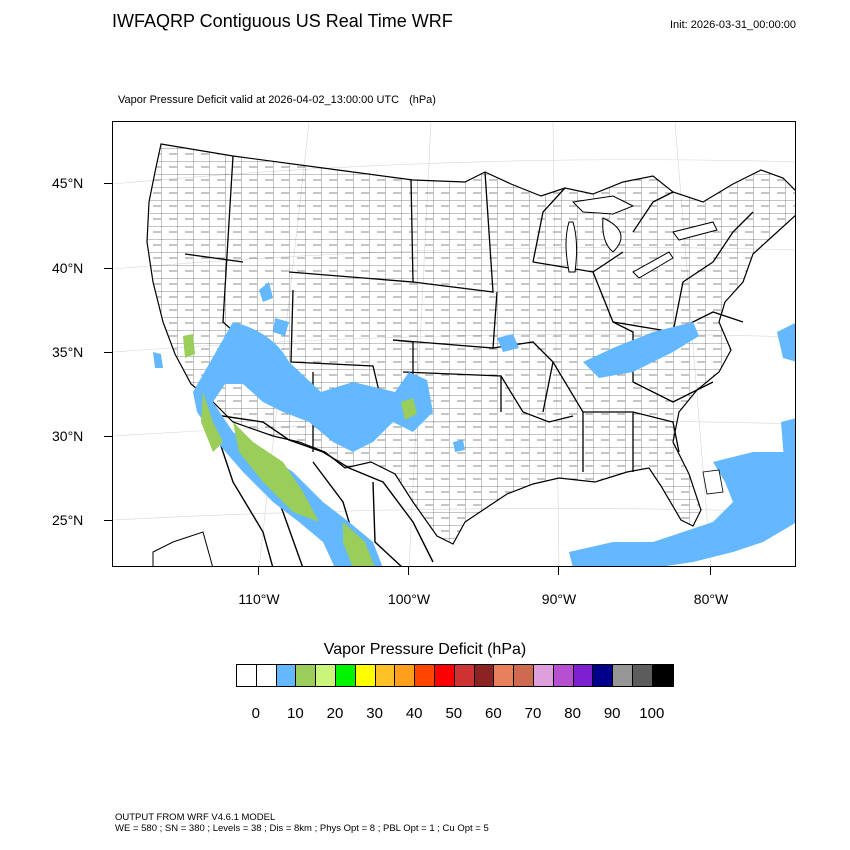 This screenshot has height=850, width=850. I want to click on lat-tick-40n, so click(108, 269).